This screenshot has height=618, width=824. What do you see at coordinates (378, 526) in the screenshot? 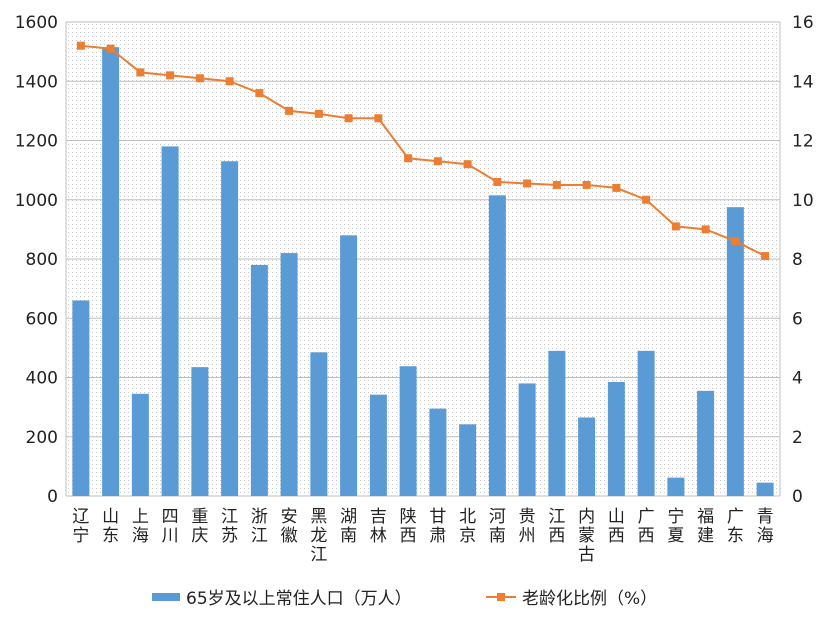
I see `category-label: 吉林` at bounding box center [378, 526].